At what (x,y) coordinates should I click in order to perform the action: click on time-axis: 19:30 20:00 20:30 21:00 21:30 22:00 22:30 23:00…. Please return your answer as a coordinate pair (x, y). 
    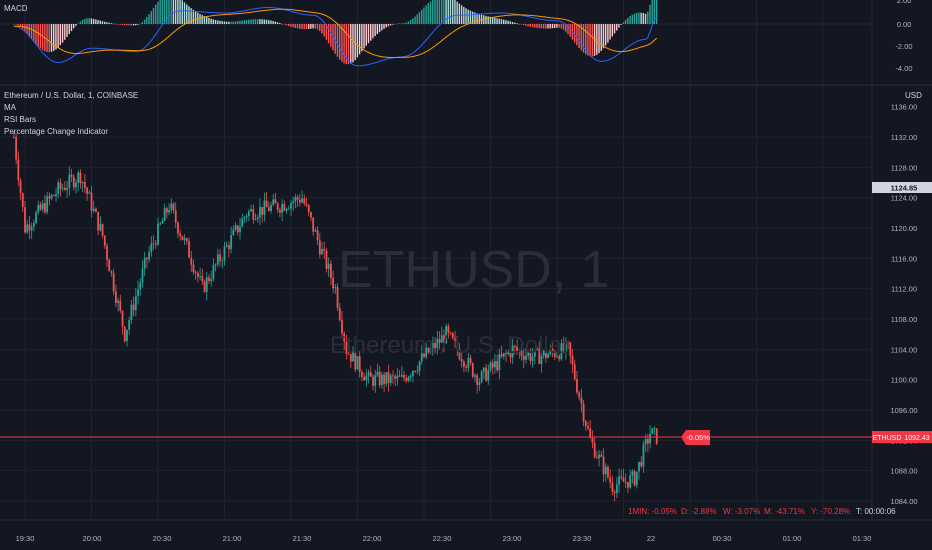
    Looking at the image, I should click on (444, 538).